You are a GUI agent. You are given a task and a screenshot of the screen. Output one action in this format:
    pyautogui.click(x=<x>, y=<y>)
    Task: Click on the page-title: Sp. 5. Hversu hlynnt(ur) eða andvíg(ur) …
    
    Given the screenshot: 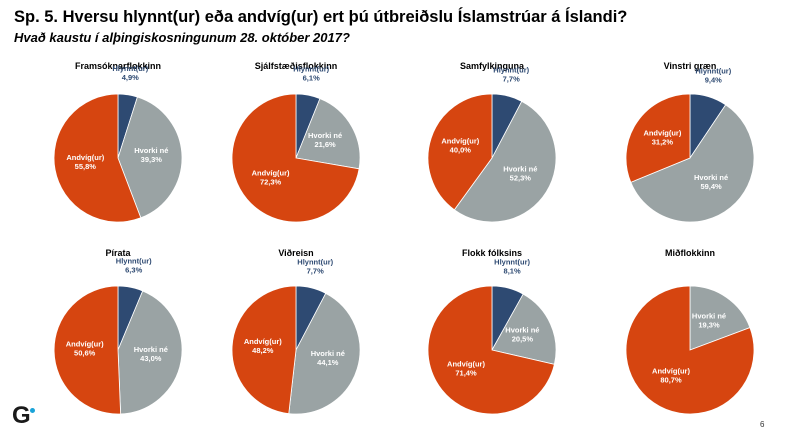 What is the action you would take?
    pyautogui.click(x=321, y=17)
    